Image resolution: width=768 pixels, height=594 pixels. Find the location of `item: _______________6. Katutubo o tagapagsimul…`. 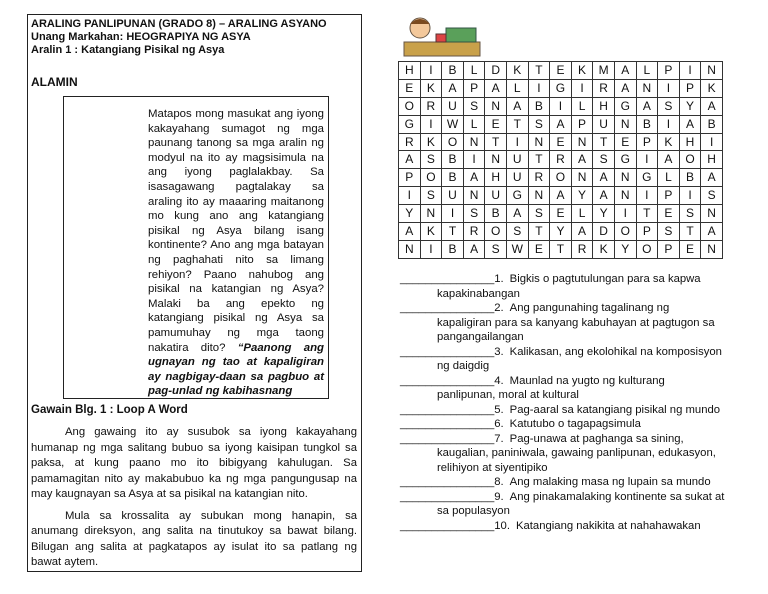

item: _______________6. Katutubo o tagapagsimul… is located at coordinates (562, 424).